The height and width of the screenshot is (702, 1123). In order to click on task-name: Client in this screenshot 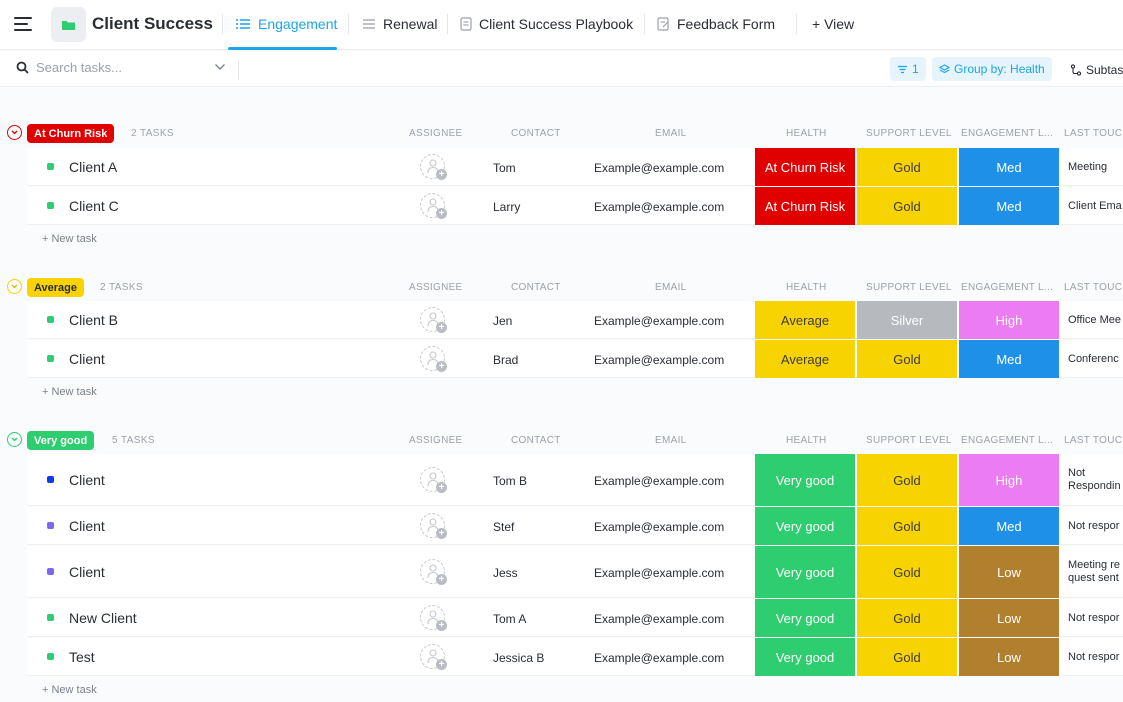, I will do `click(87, 526)`.